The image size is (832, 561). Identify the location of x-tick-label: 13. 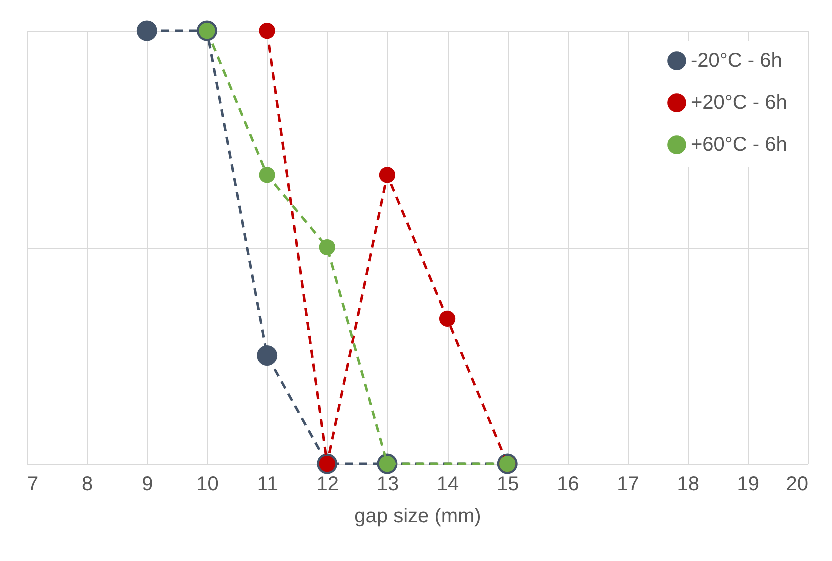
(388, 485).